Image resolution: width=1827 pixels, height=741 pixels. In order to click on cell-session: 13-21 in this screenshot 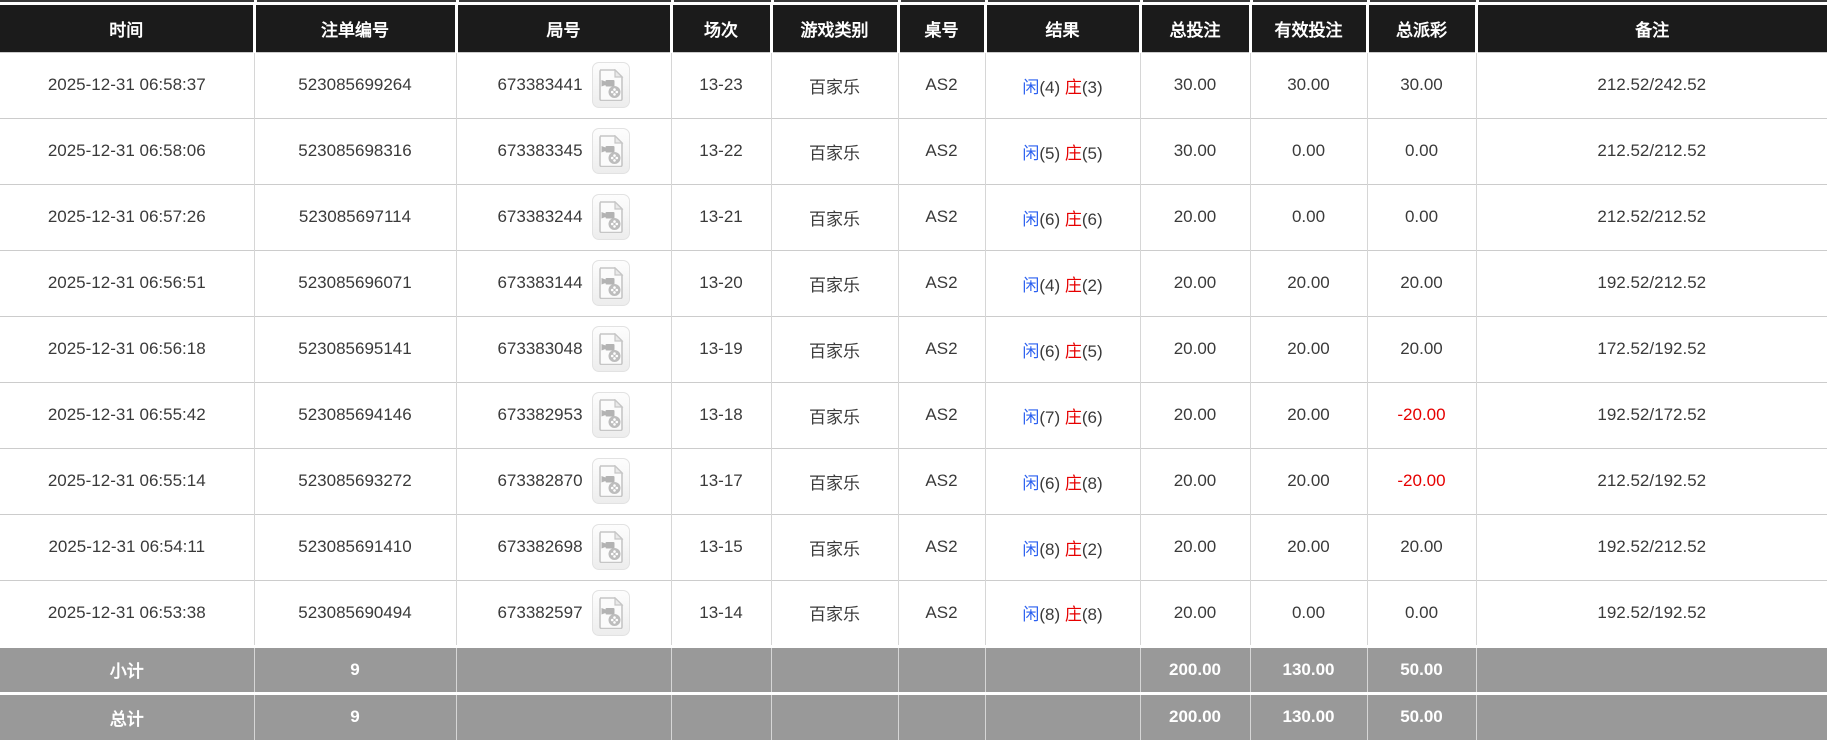, I will do `click(720, 216)`.